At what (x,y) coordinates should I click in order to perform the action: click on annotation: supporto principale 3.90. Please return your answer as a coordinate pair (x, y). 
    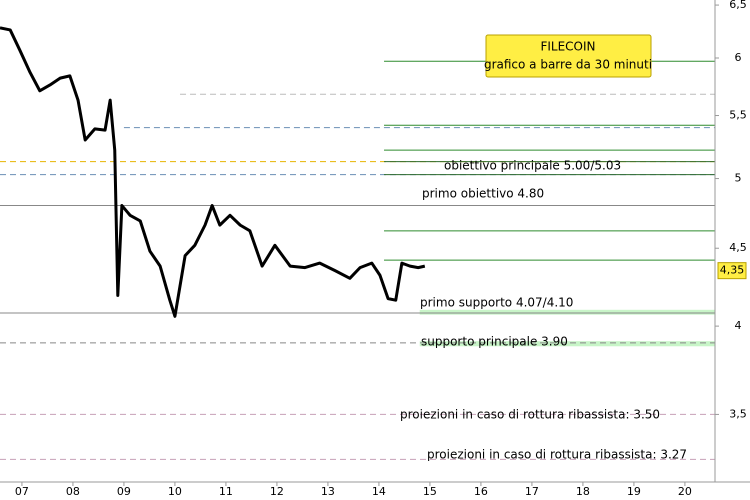
    Looking at the image, I should click on (494, 342).